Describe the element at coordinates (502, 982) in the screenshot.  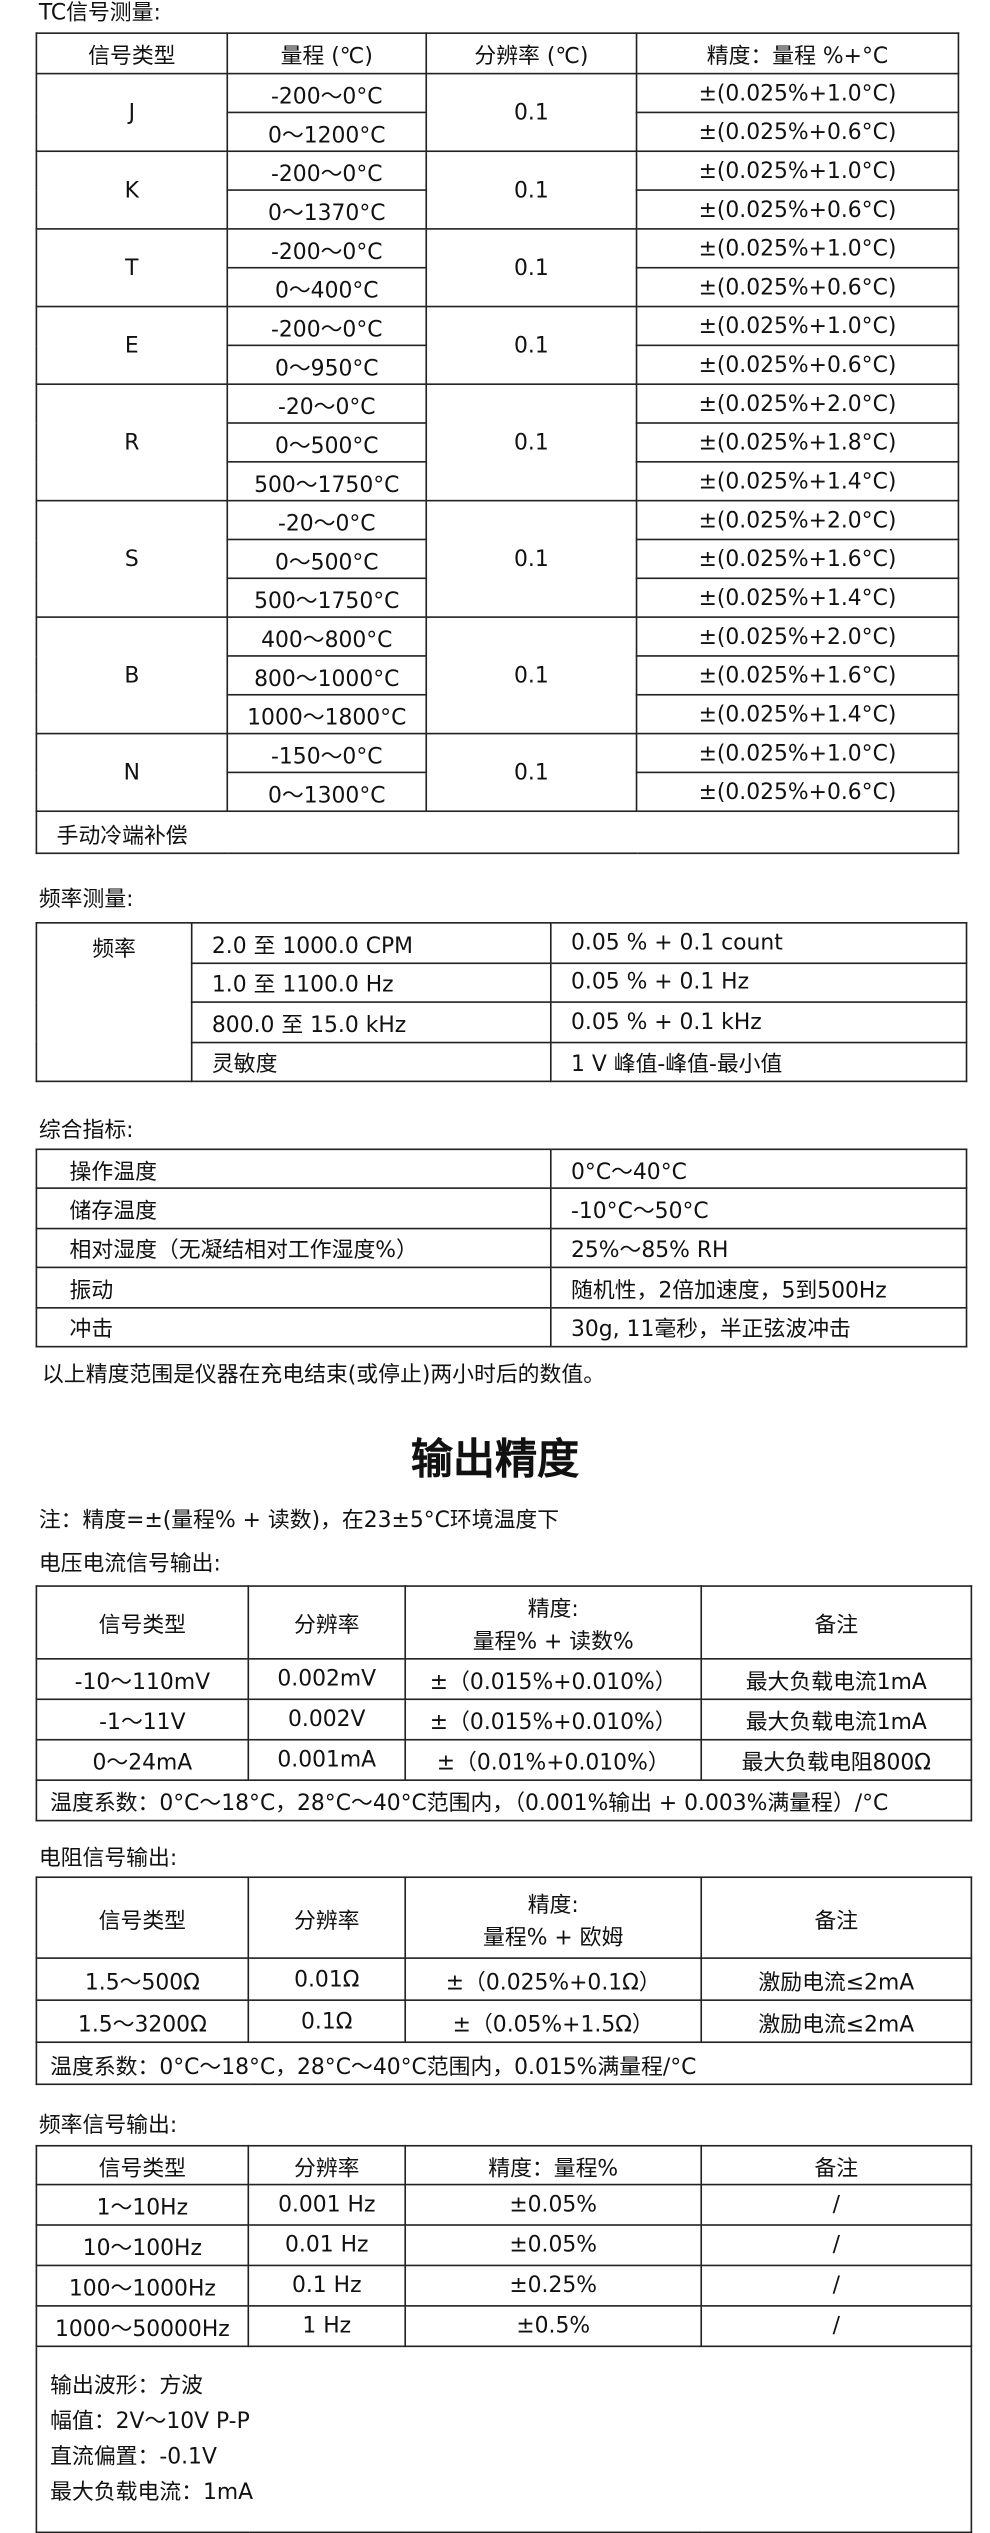
I see `table-row: 1.0 至 1100.0 Hz 0.05 % + 0.1 Hz` at that location.